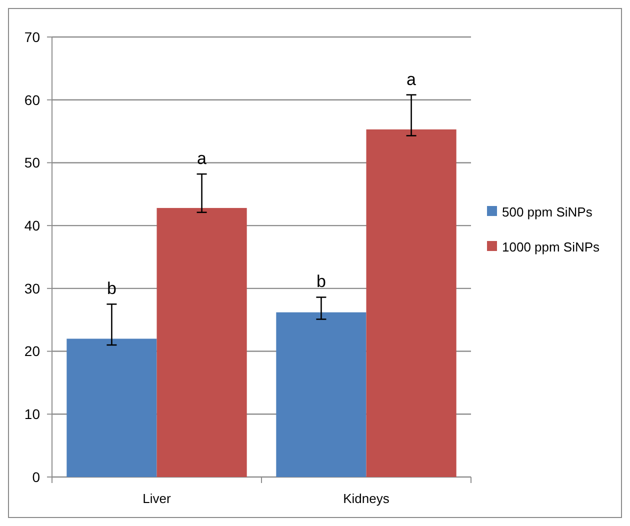  Describe the element at coordinates (32, 288) in the screenshot. I see `y-tick-label: 30` at that location.